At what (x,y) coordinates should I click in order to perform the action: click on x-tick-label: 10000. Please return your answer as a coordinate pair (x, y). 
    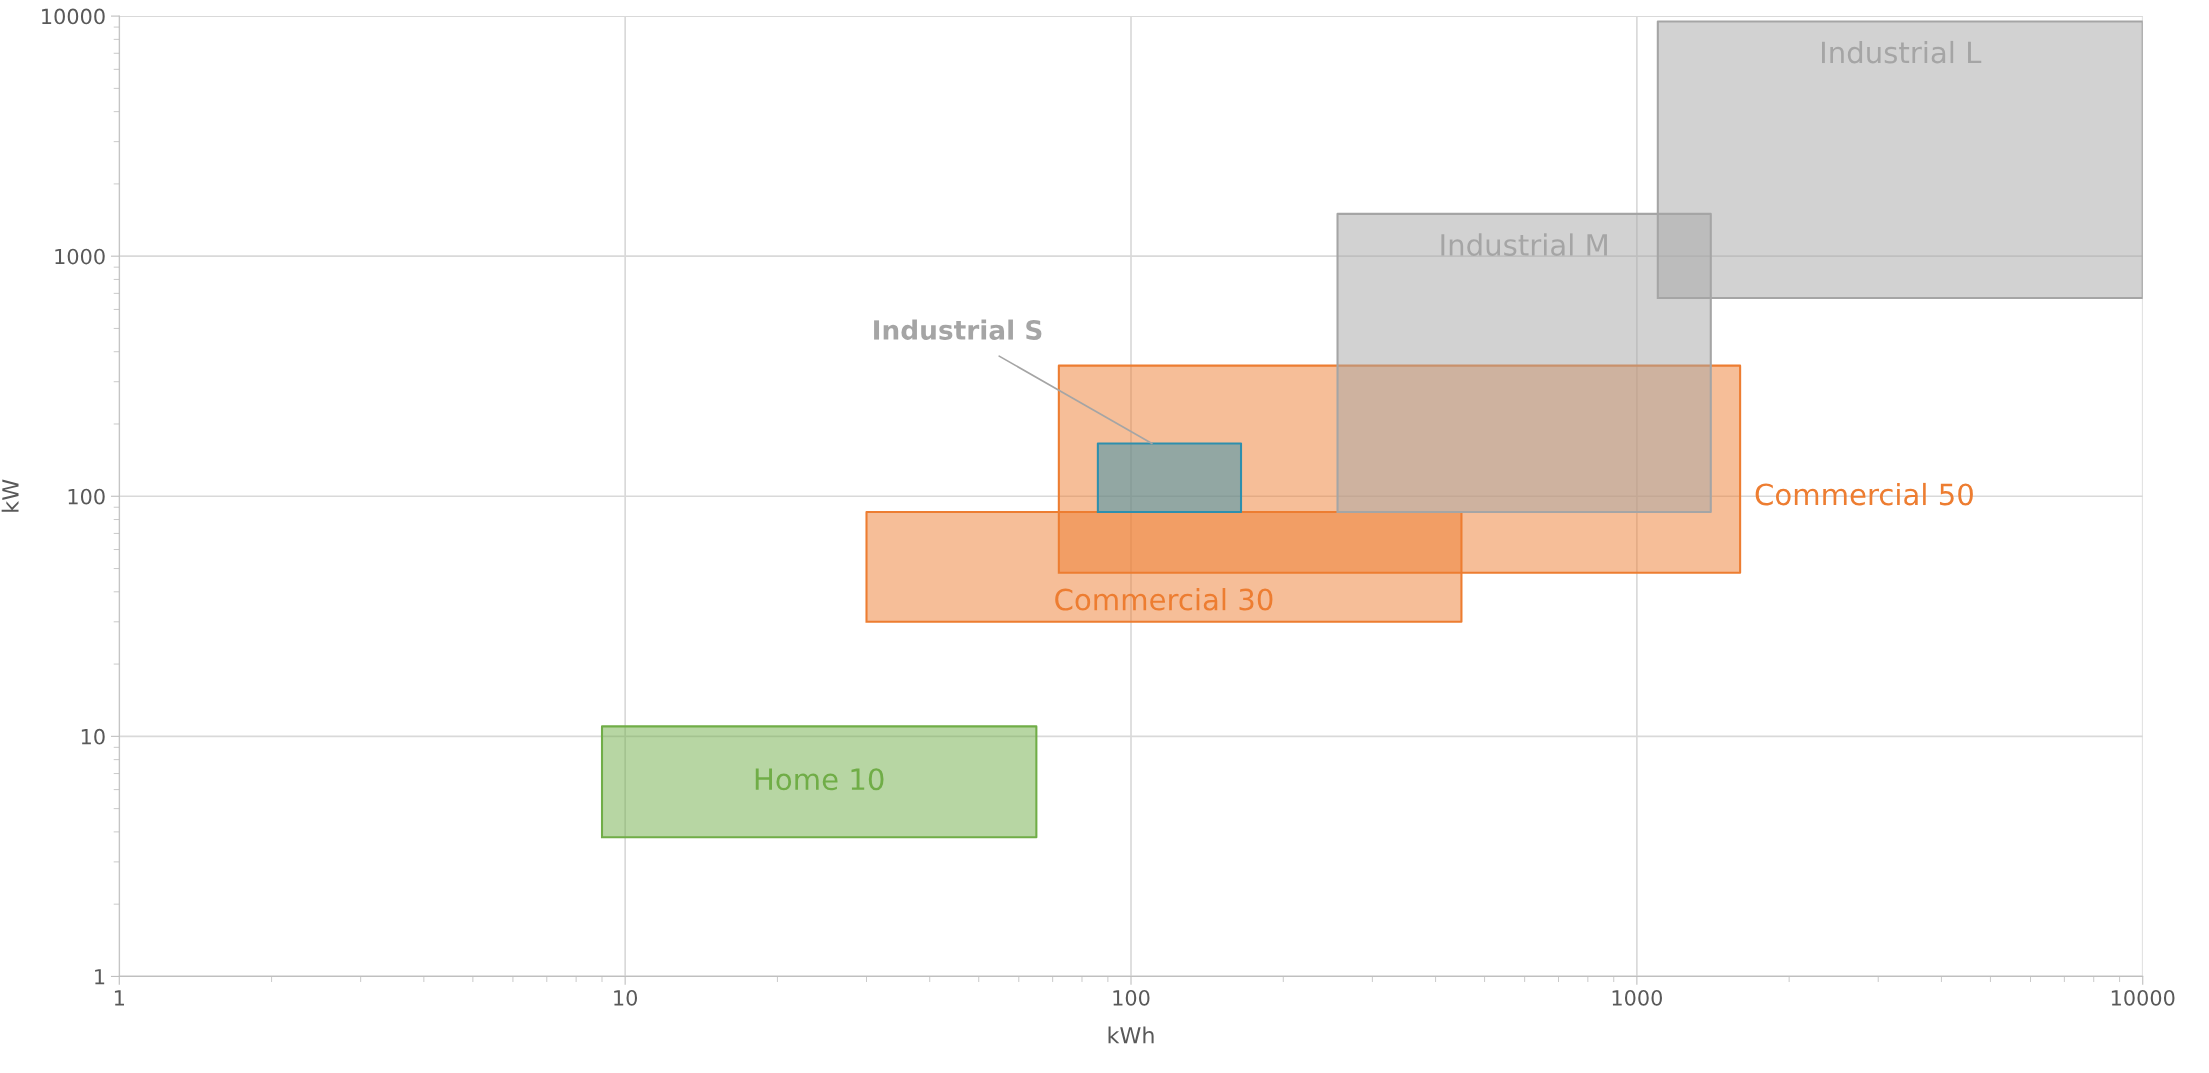
    Looking at the image, I should click on (2143, 997).